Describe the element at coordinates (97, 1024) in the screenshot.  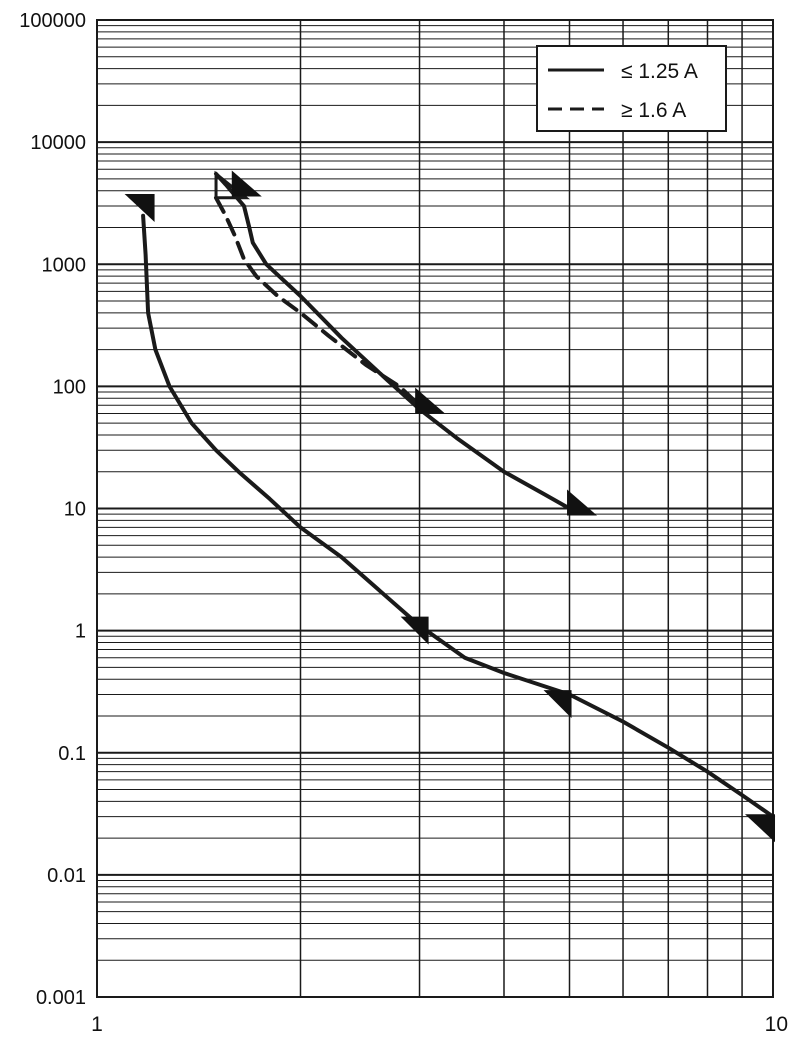
I see `x-tick-label: 1` at that location.